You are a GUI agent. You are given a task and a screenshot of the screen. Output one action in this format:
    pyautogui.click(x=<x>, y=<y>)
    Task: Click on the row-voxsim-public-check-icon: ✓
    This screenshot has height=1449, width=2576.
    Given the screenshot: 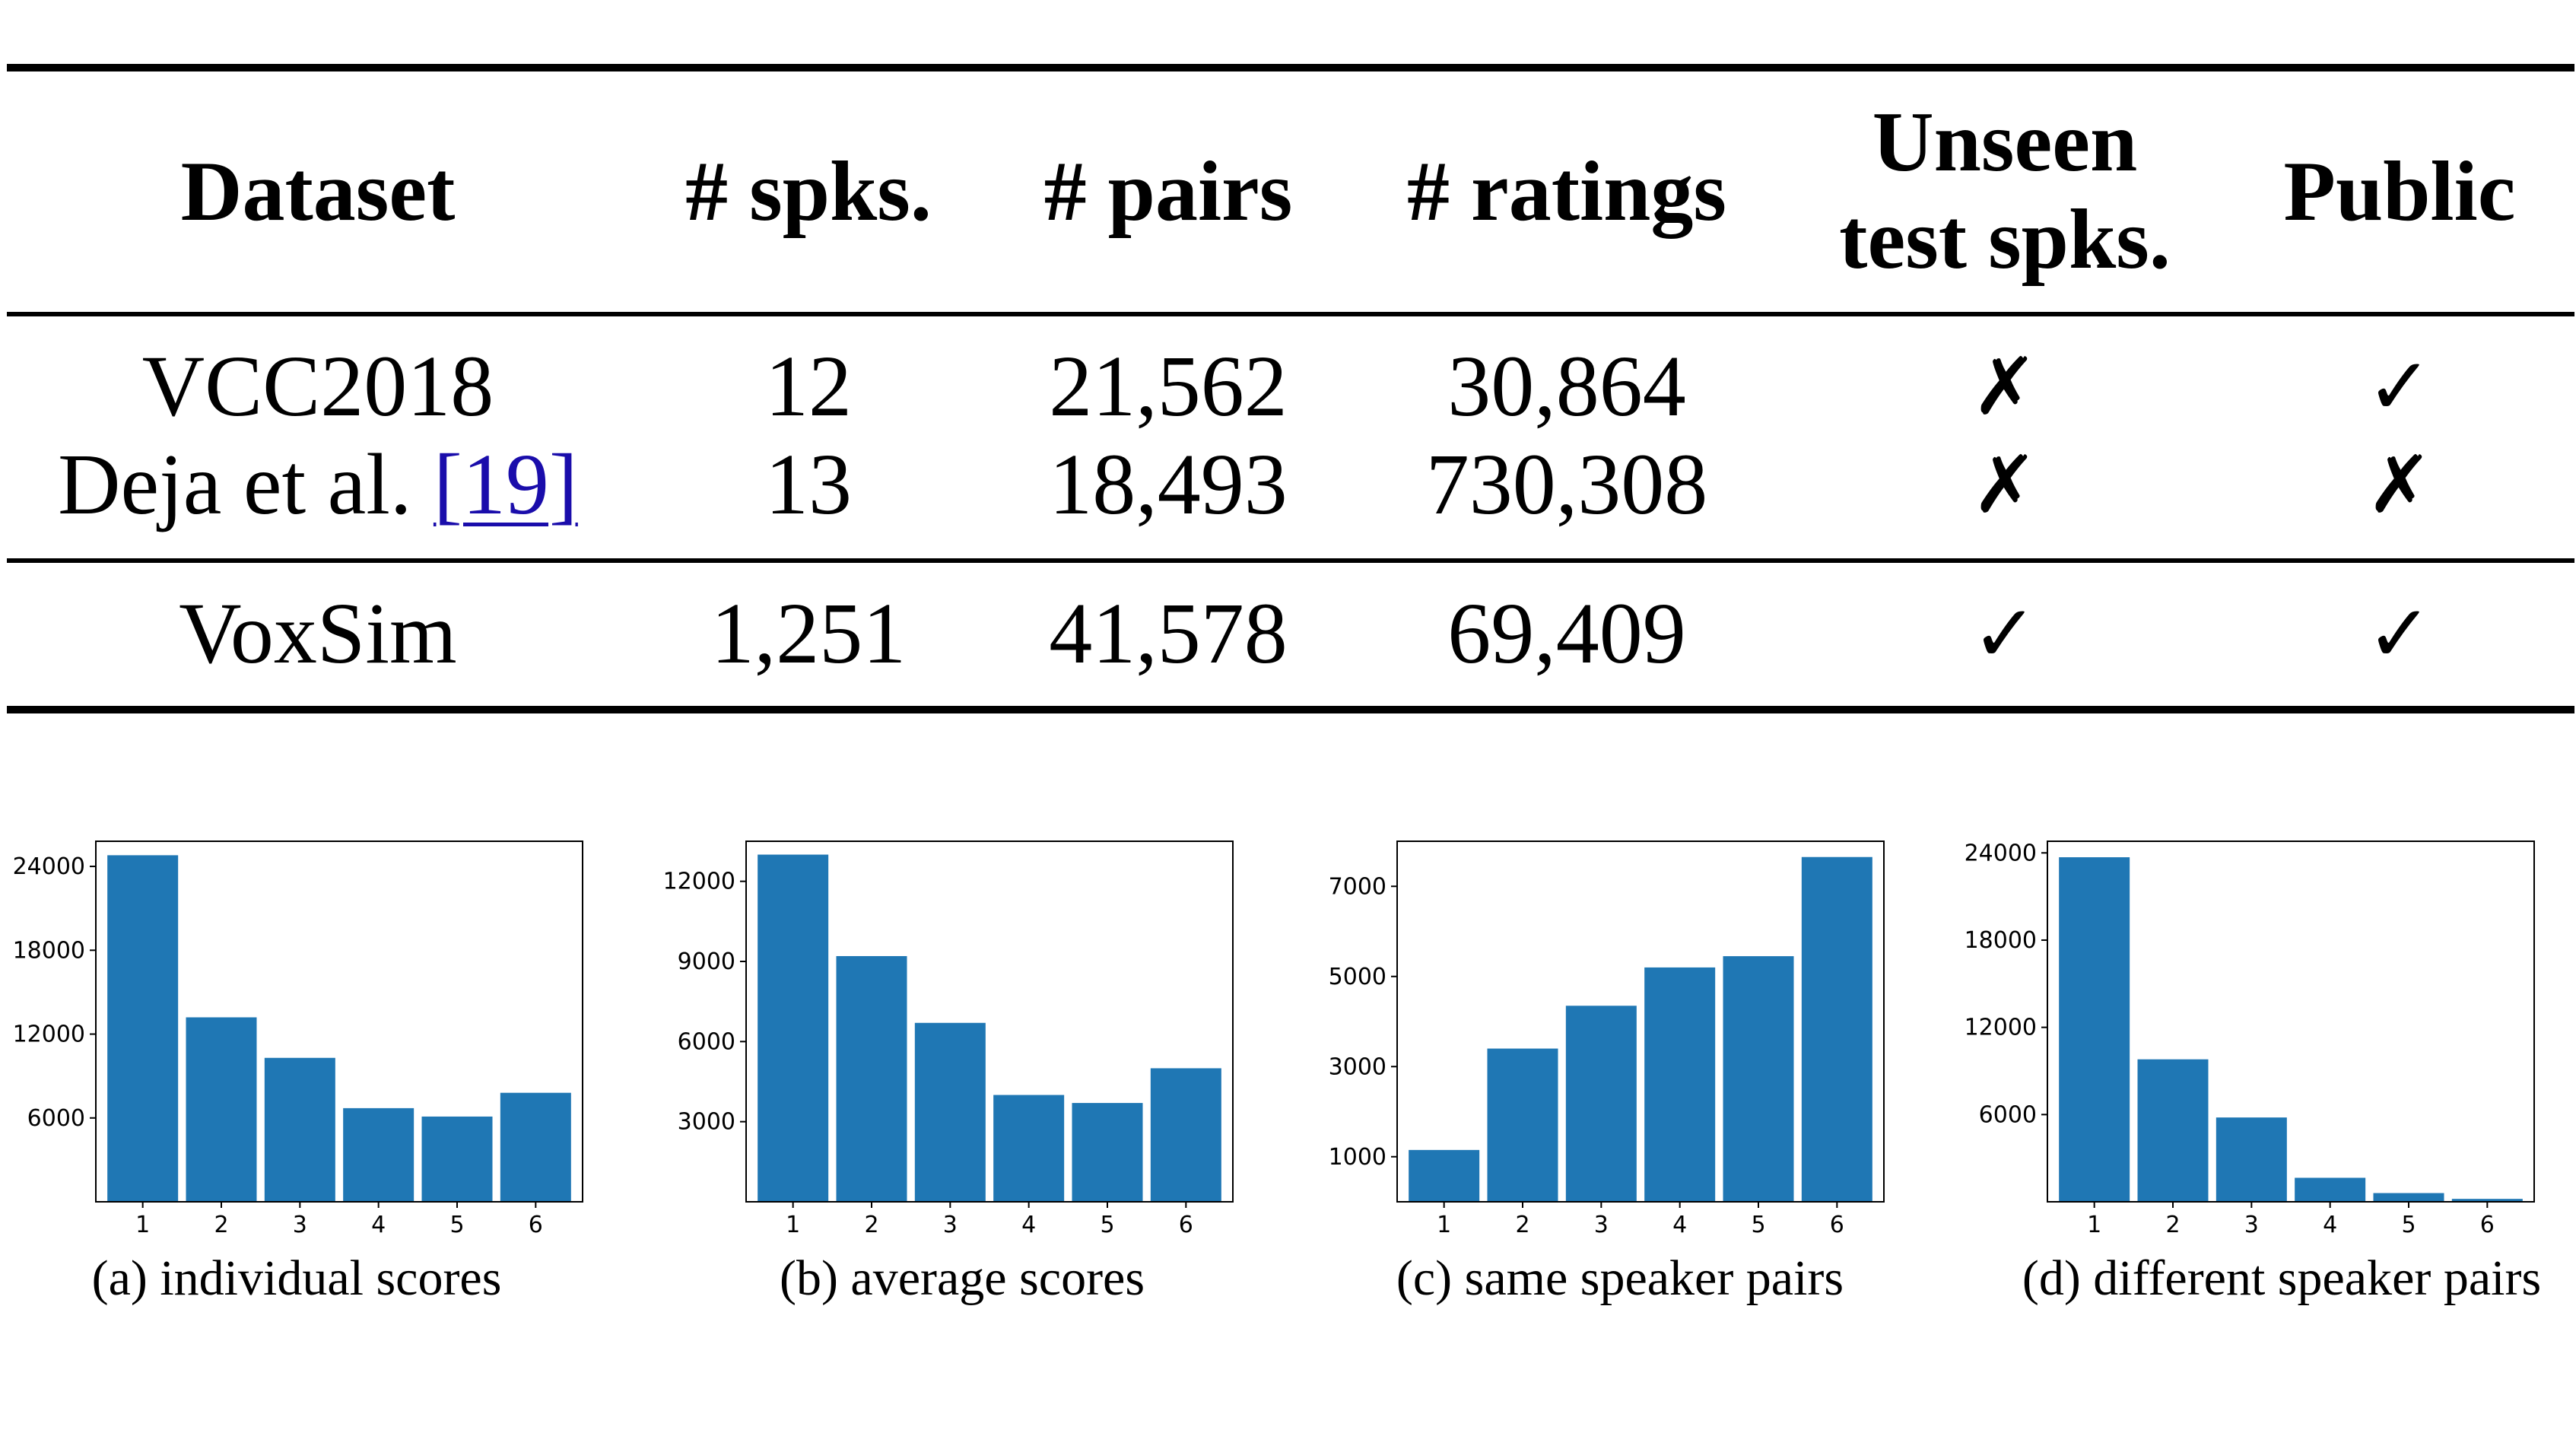 What is the action you would take?
    pyautogui.click(x=2399, y=633)
    